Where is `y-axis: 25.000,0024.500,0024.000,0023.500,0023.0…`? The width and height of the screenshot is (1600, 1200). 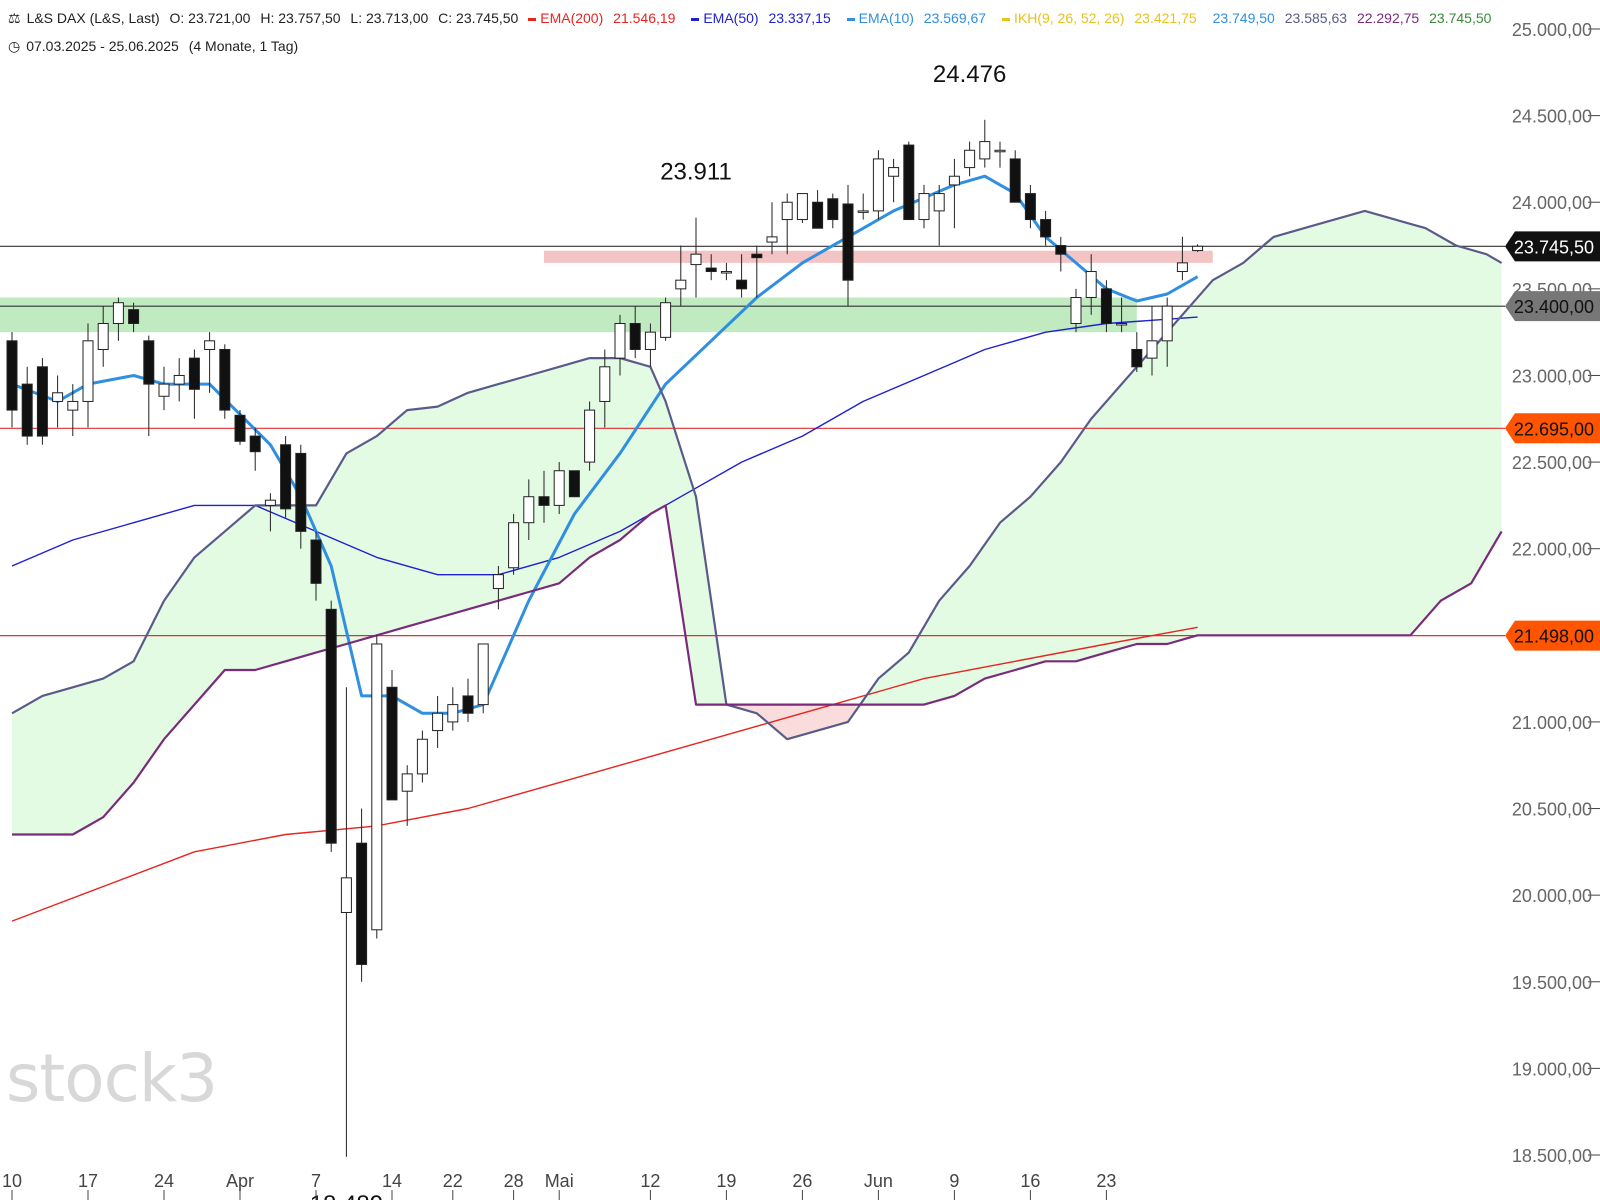
y-axis: 25.000,0024.500,0024.000,0023.500,0023.0… is located at coordinates (1556, 593).